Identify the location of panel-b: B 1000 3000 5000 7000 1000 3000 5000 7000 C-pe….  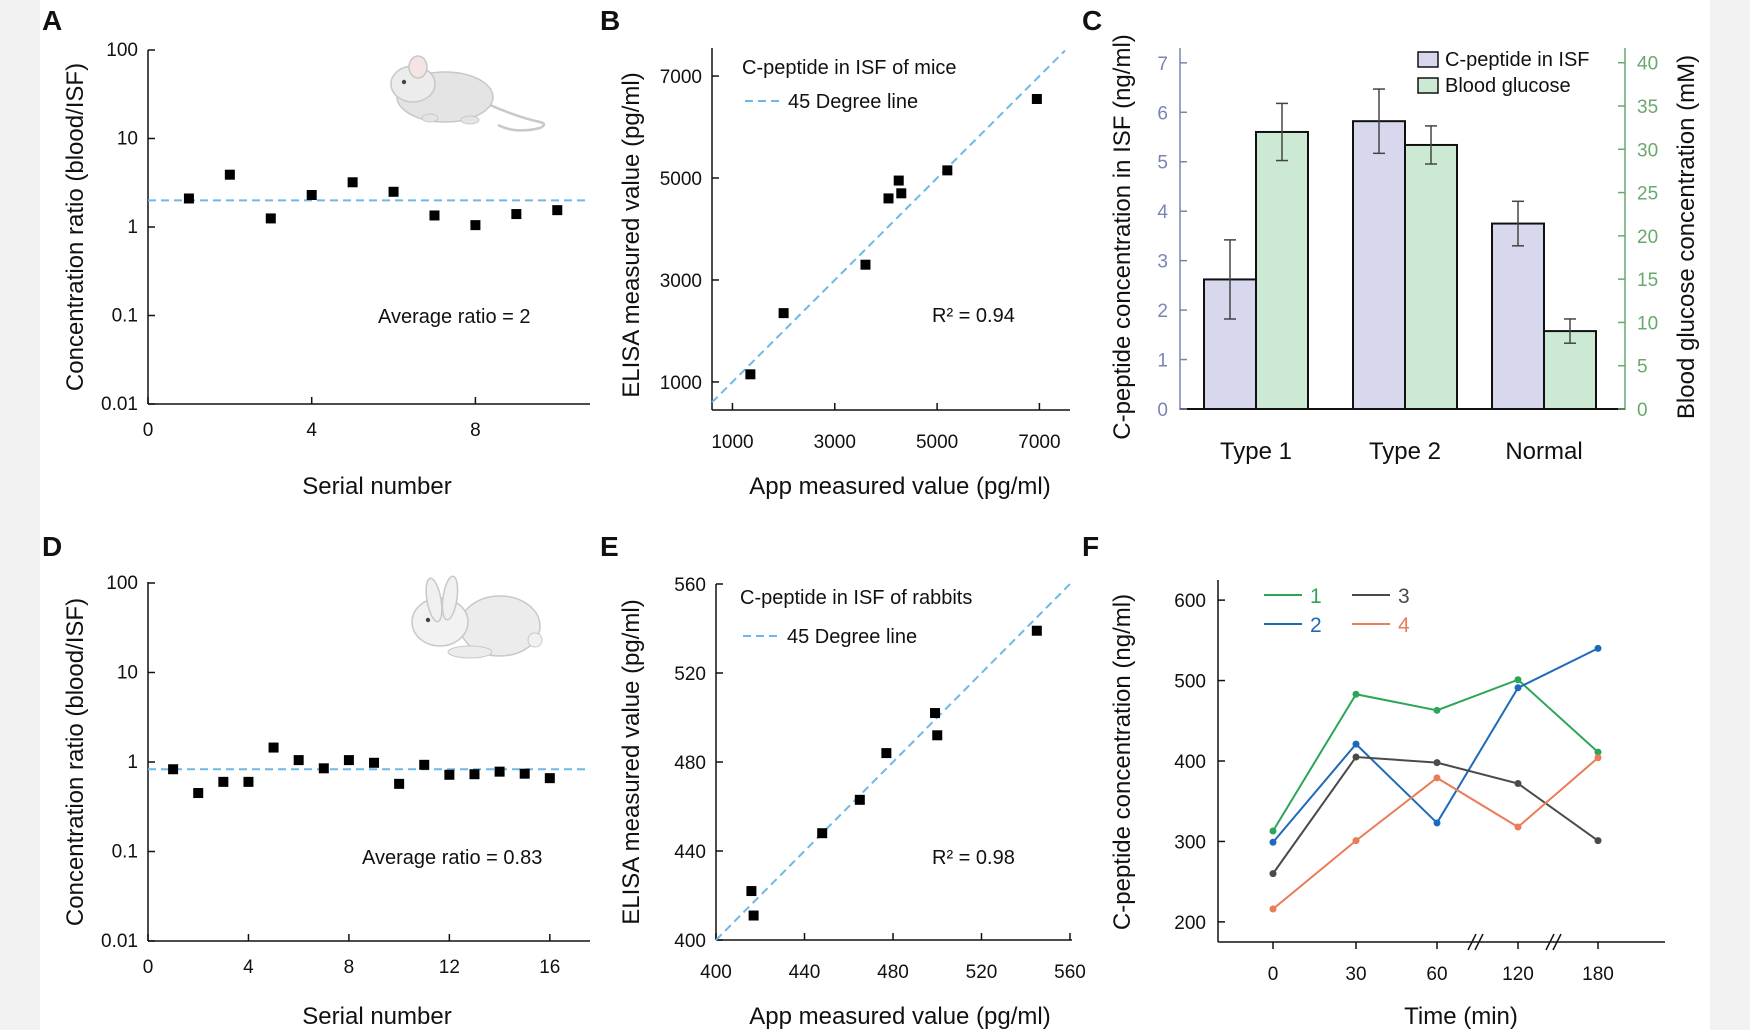
(835, 252).